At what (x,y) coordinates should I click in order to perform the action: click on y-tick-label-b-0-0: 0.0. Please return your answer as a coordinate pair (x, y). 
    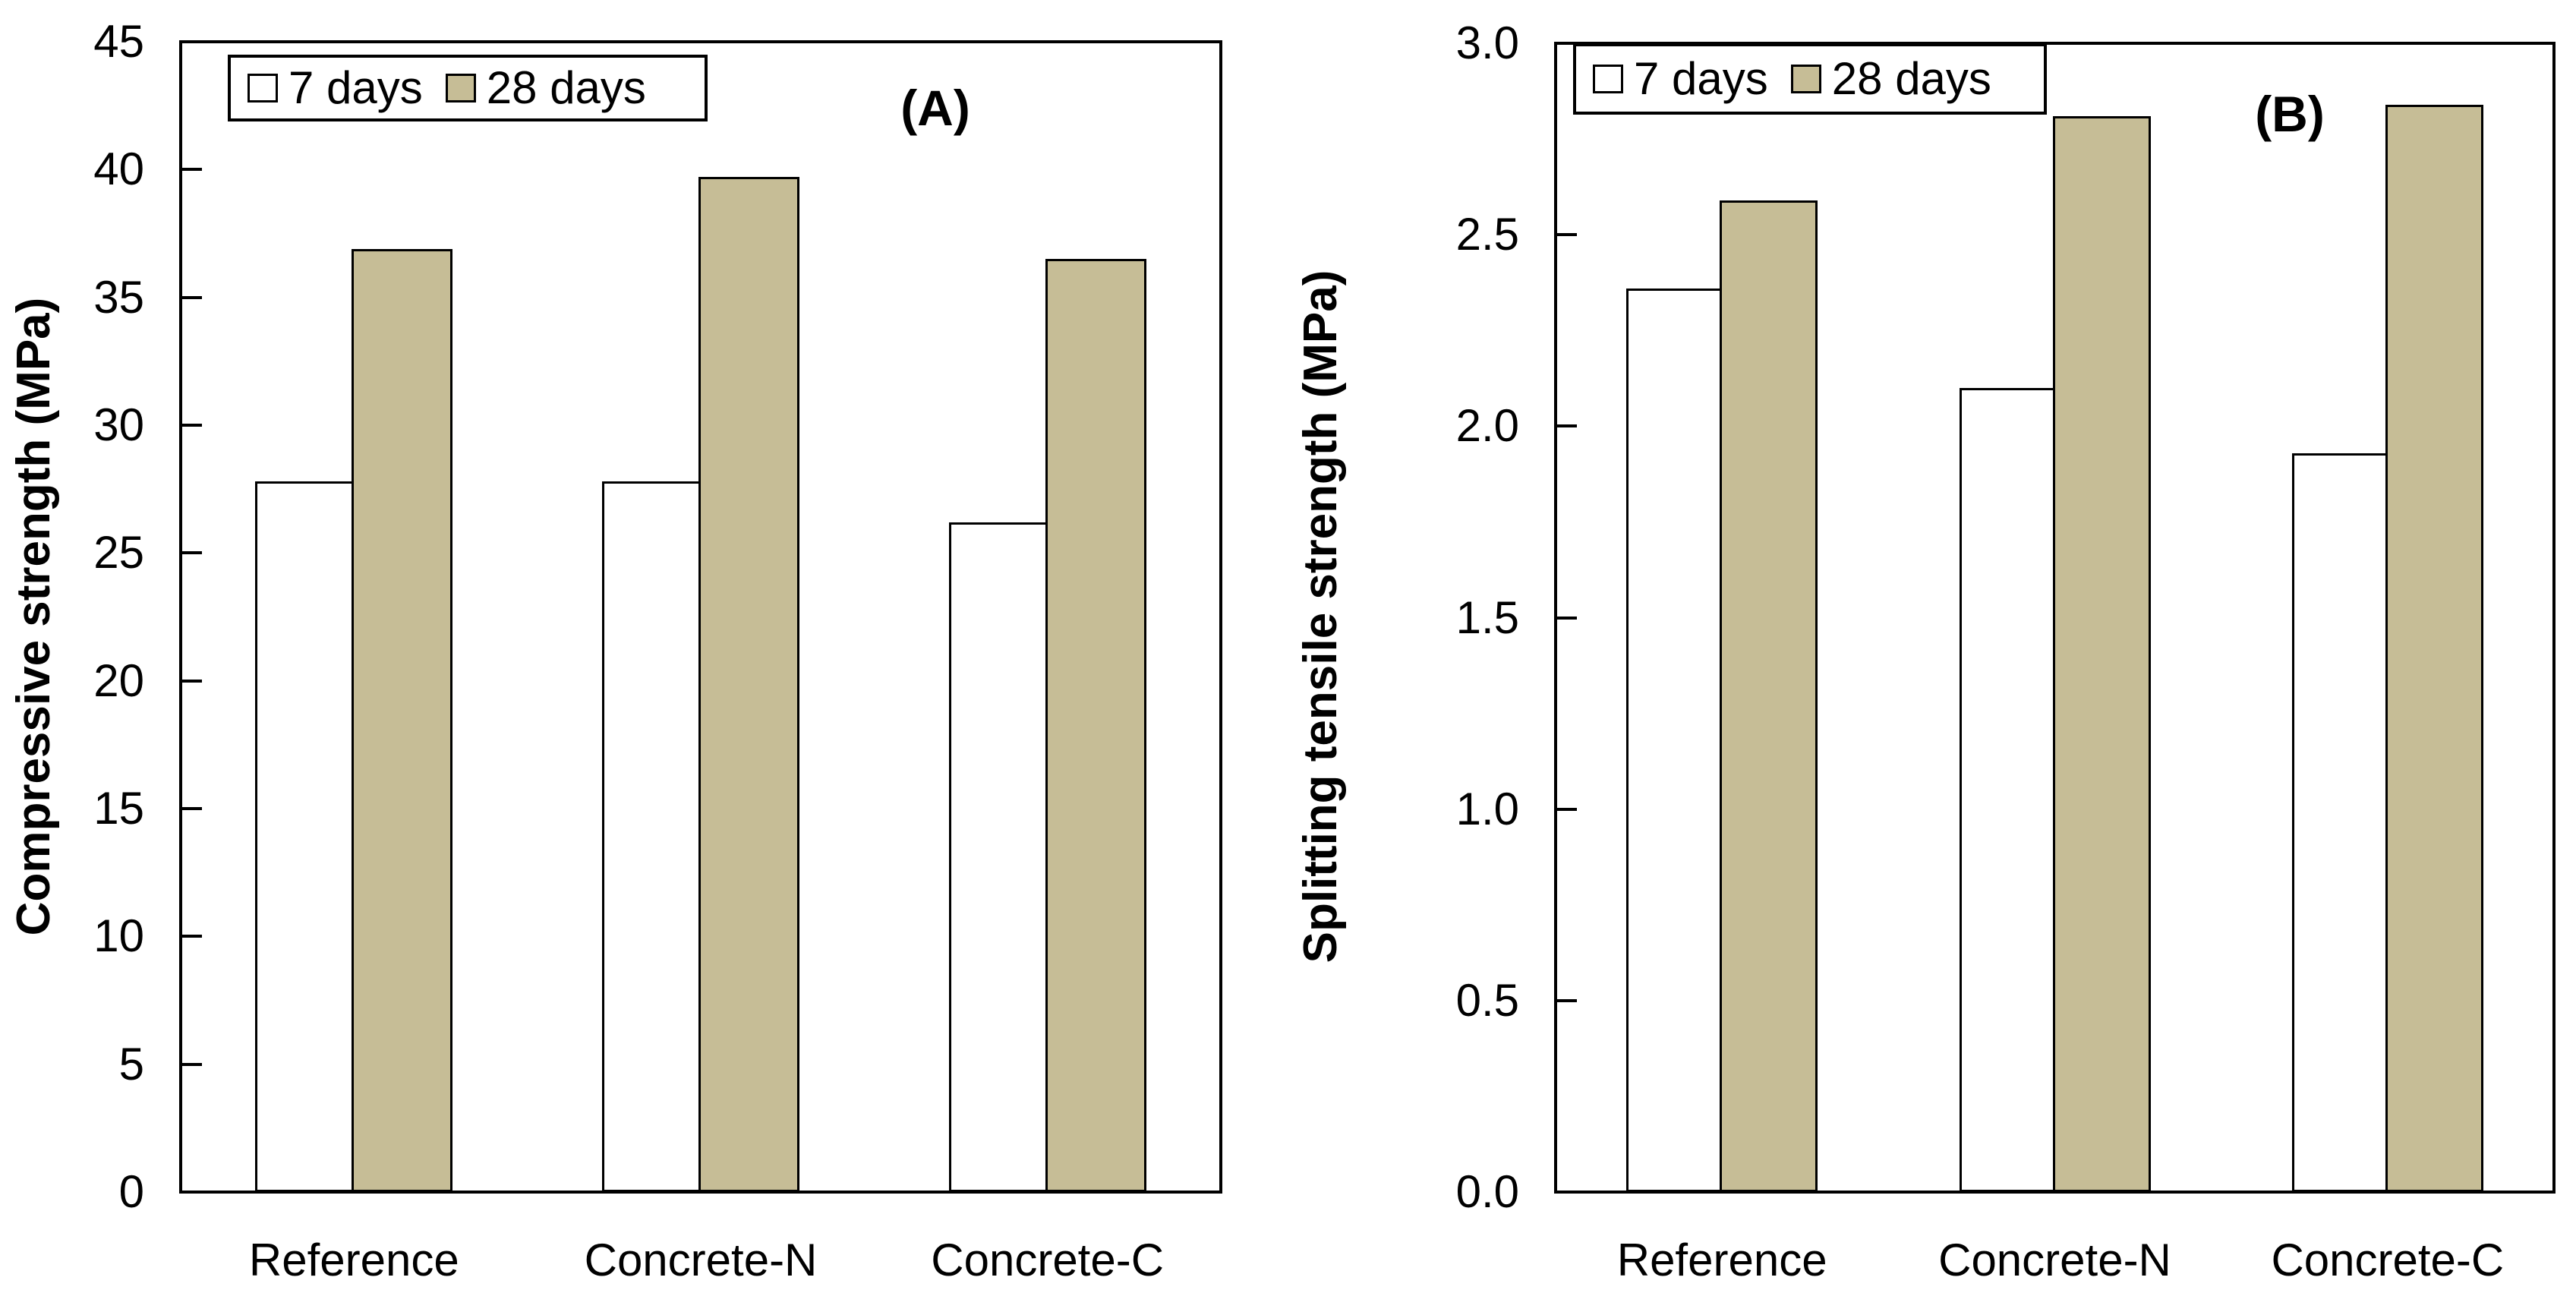
    Looking at the image, I should click on (1487, 1191).